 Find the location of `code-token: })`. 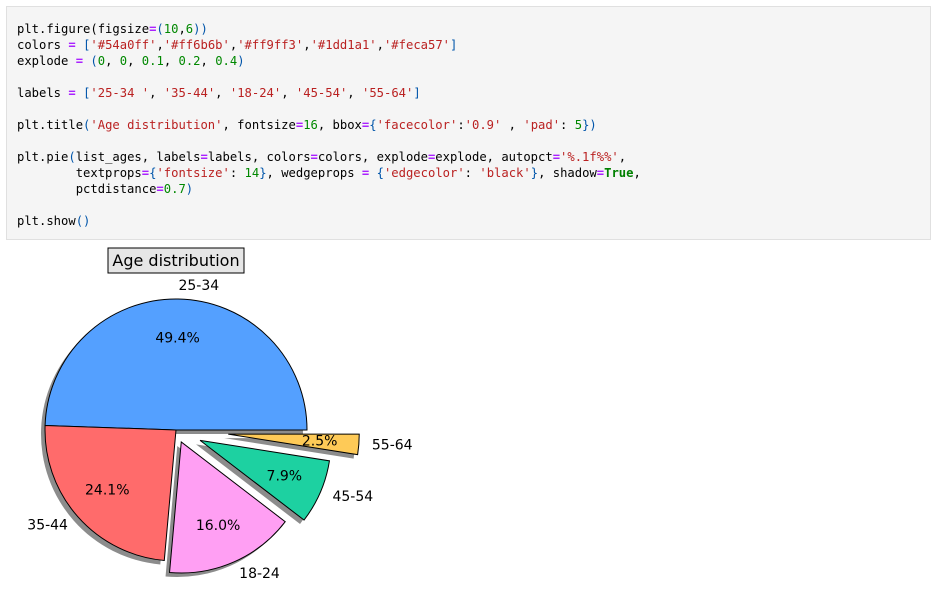

code-token: }) is located at coordinates (589, 125).